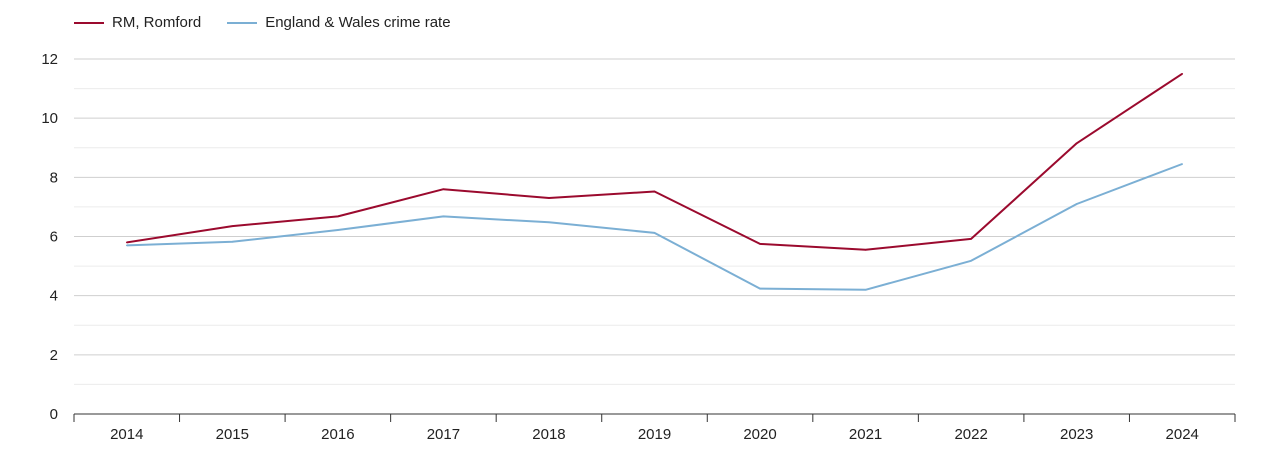 Image resolution: width=1270 pixels, height=450 pixels. I want to click on x-tick-label: 2019, so click(654, 434).